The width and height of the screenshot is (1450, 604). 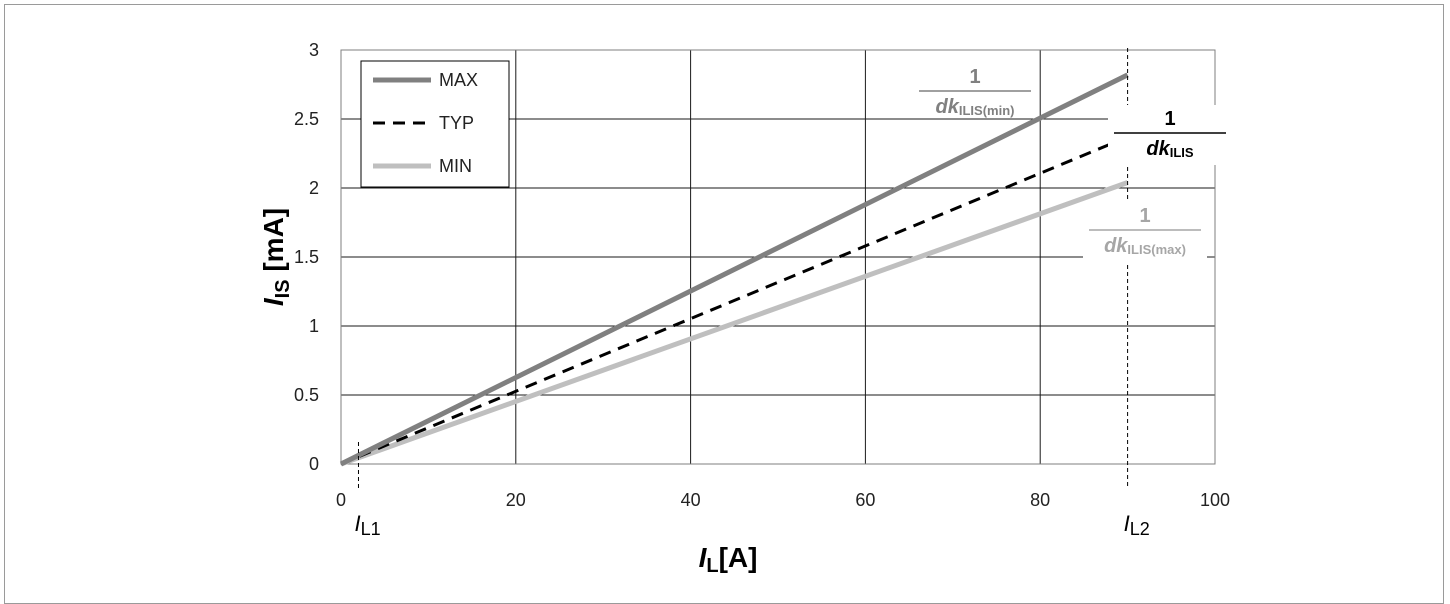 I want to click on slope-annotation-typ: 1 dkILIS, so click(x=1170, y=135).